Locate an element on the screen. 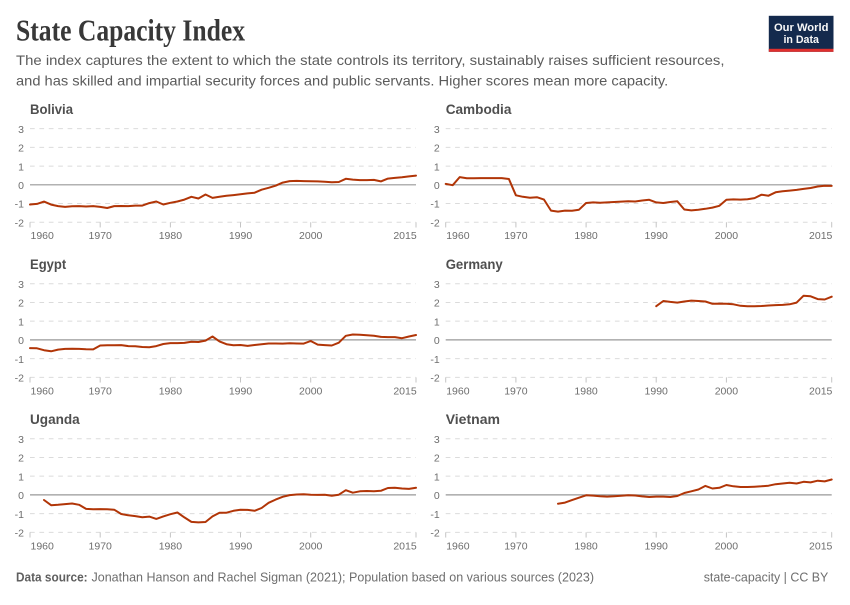  svg-text: state-capacity | CC BY is located at coordinates (766, 577).